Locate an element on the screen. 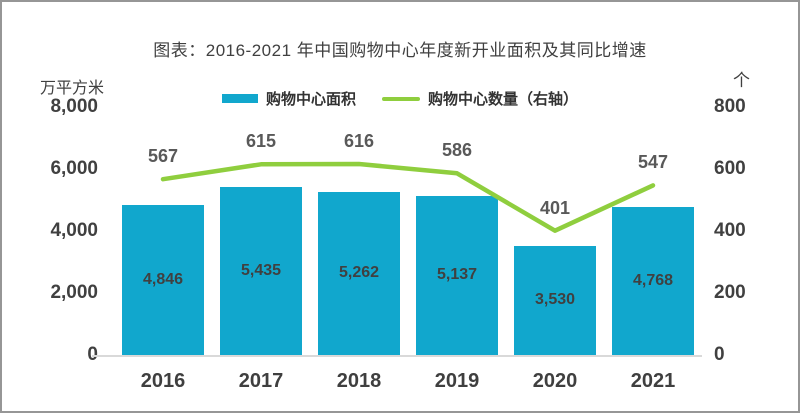 This screenshot has height=413, width=800. x-axis-label-2021: 2021 is located at coordinates (653, 381).